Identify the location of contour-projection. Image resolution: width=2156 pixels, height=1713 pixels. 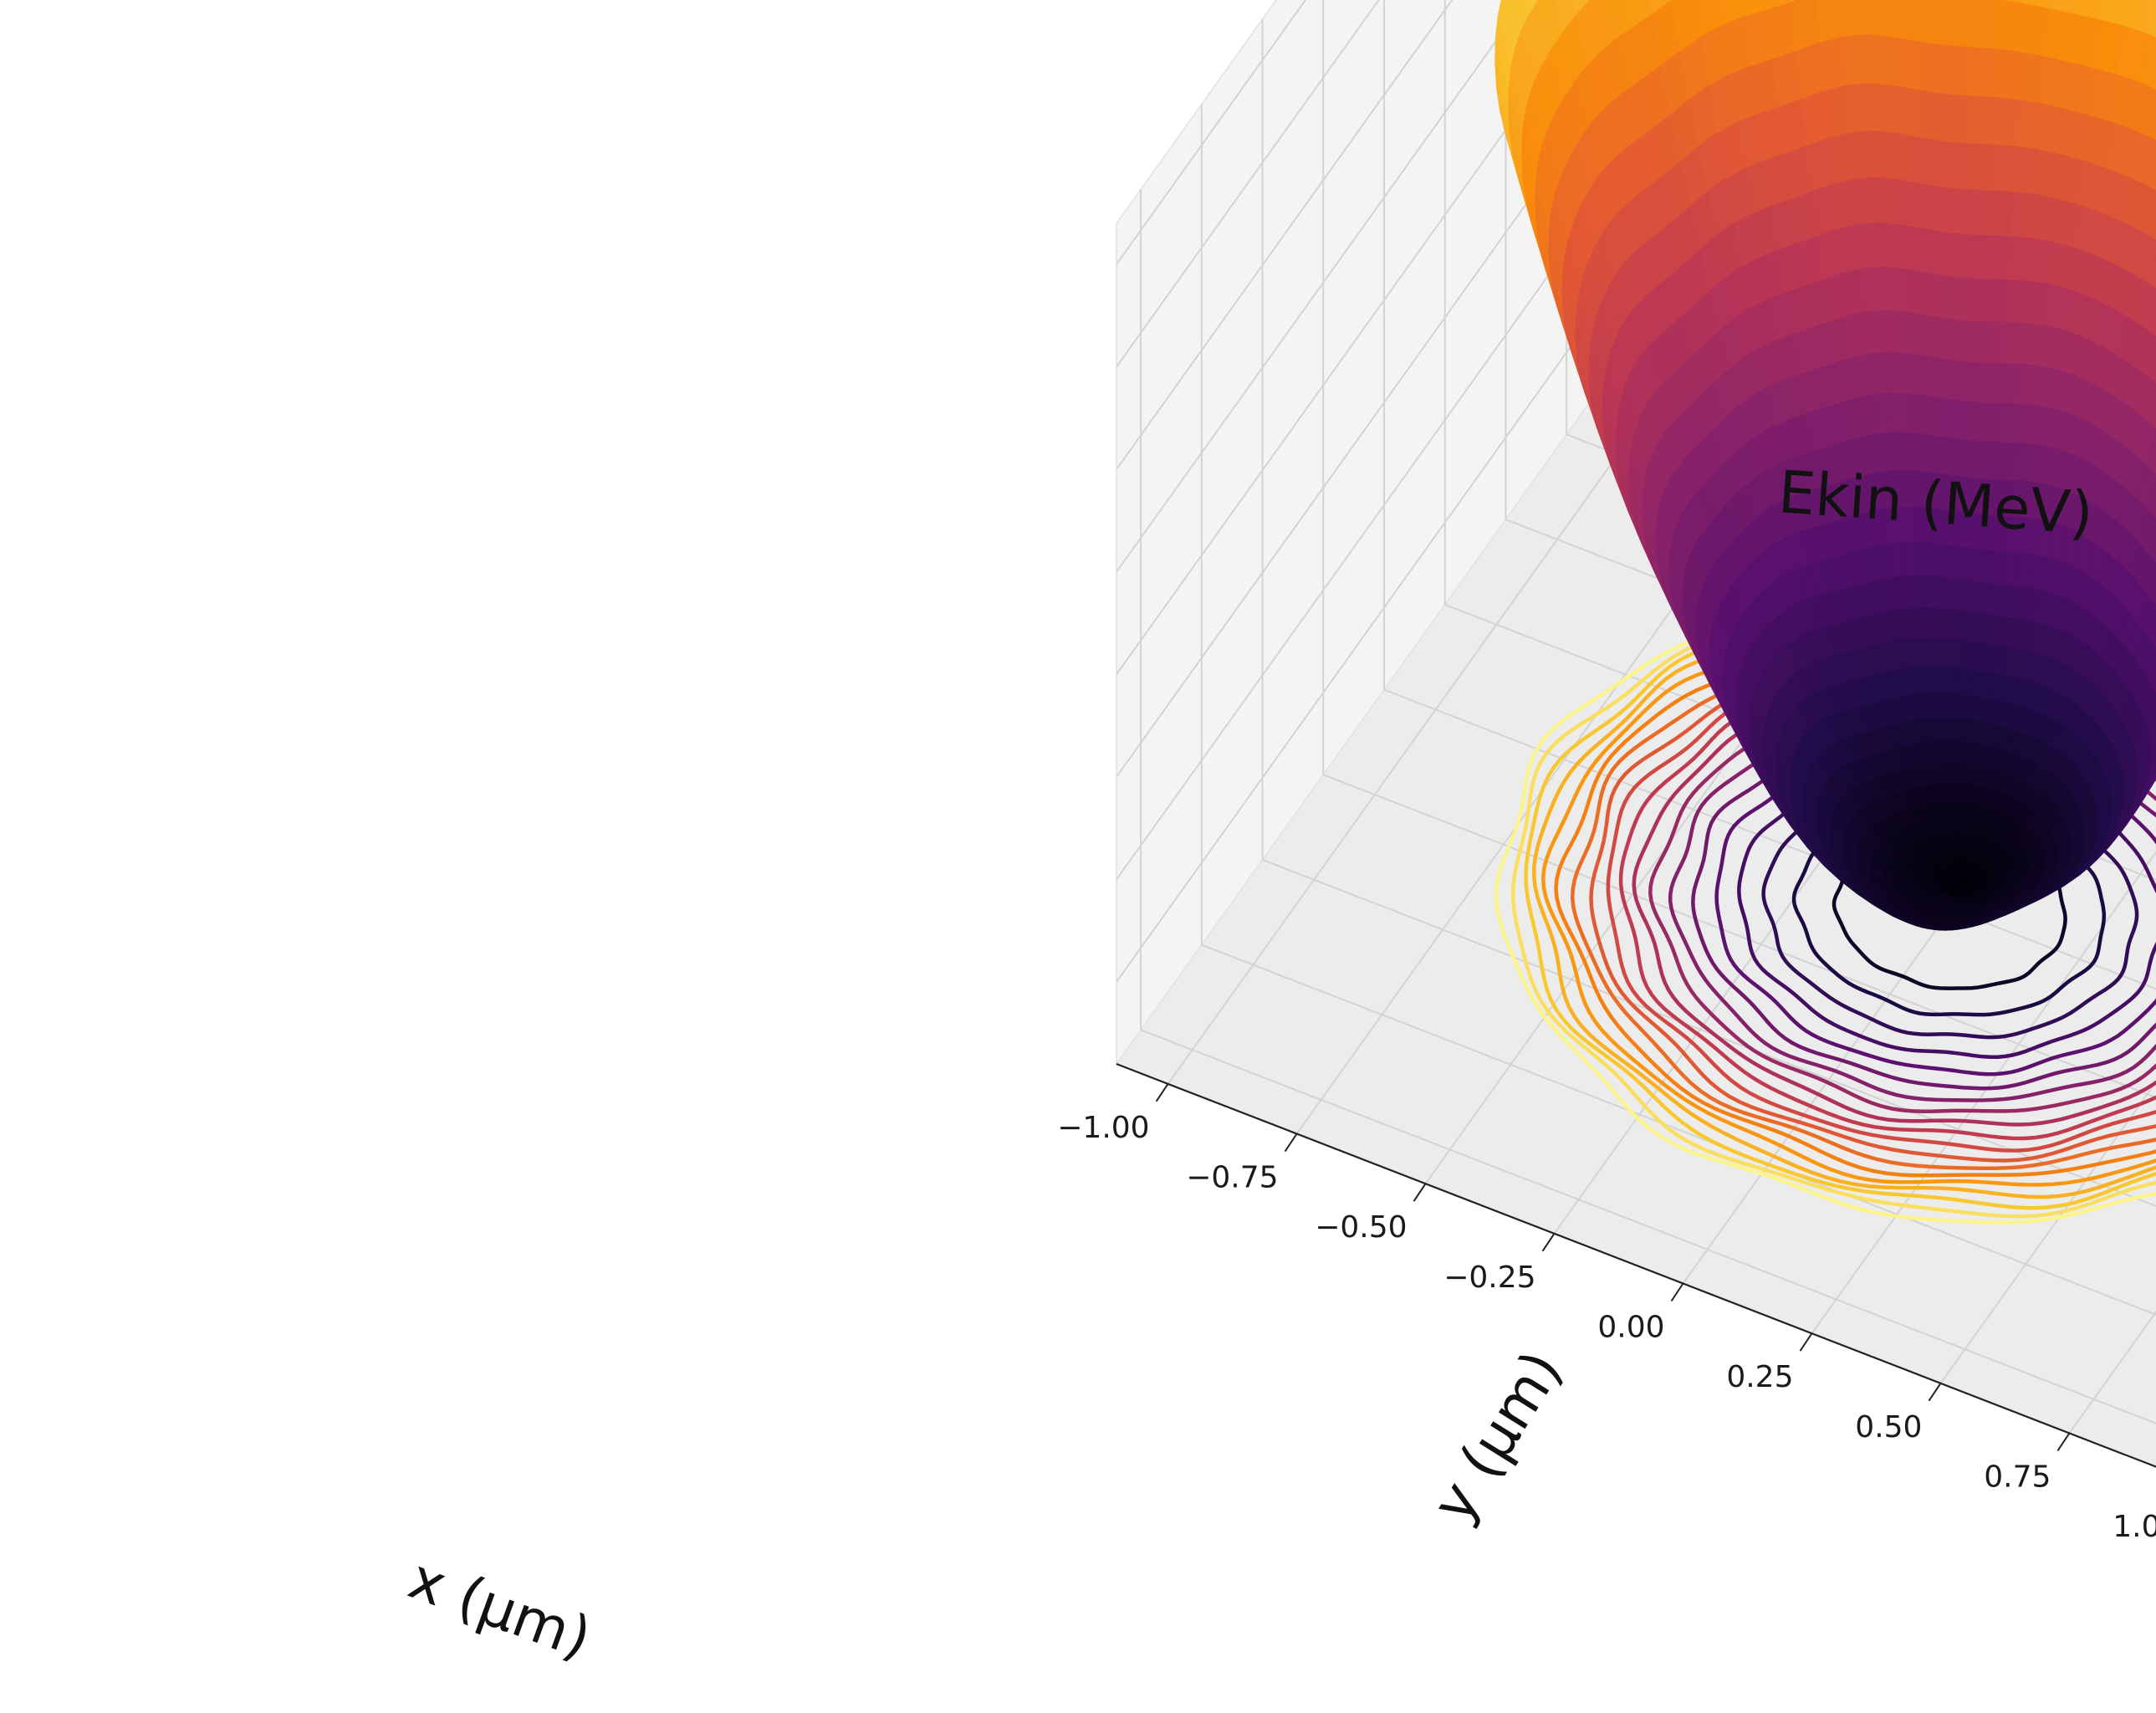
(1825, 909).